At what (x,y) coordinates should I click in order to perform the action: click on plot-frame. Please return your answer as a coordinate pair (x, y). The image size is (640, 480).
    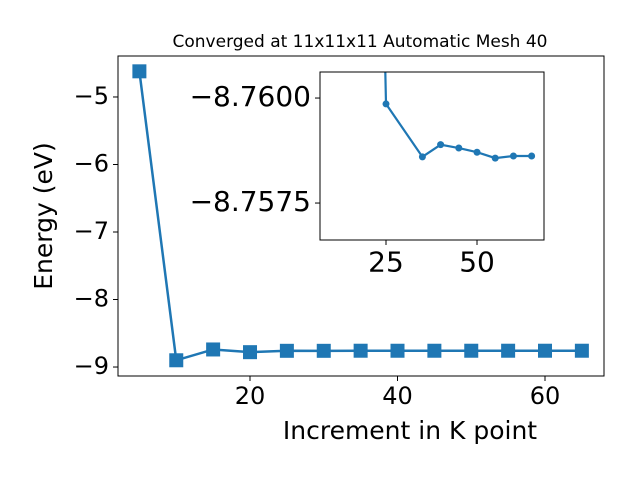
    Looking at the image, I should click on (432, 156).